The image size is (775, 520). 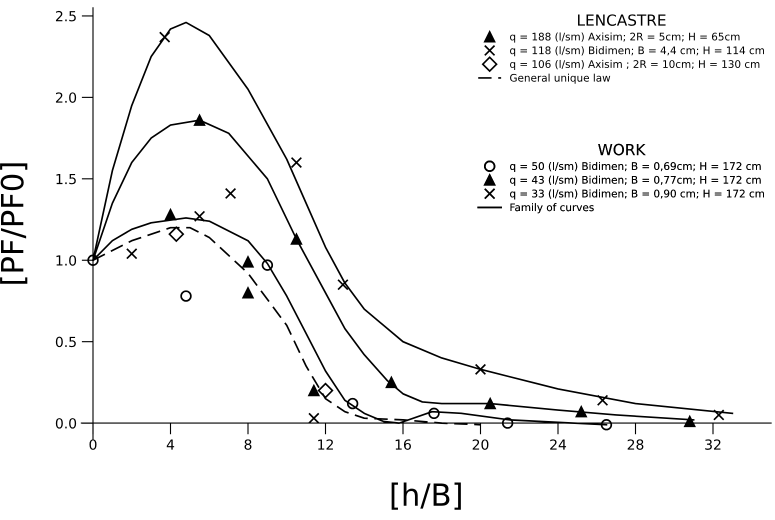 I want to click on legend-label: q = 43 (l/sm) Bidimen; B = 0,77cm; H = 172 cm, so click(x=635, y=181).